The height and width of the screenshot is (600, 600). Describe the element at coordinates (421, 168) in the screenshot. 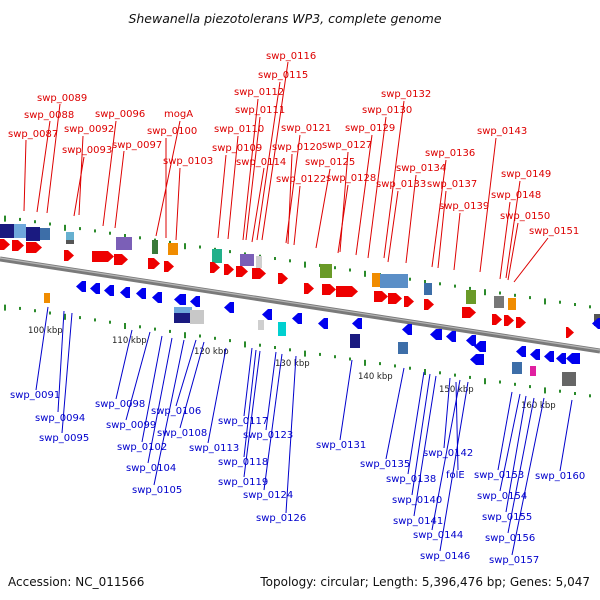

I see `gene-label-swp-0134: swp_0134` at that location.